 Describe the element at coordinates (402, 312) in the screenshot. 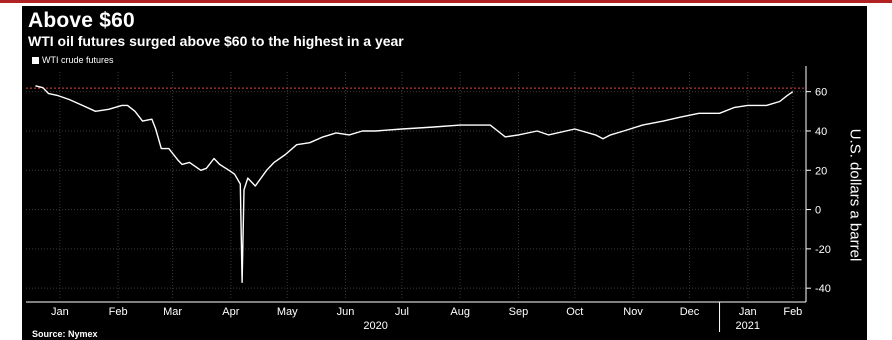

I see `x-tick-label: Jul` at that location.